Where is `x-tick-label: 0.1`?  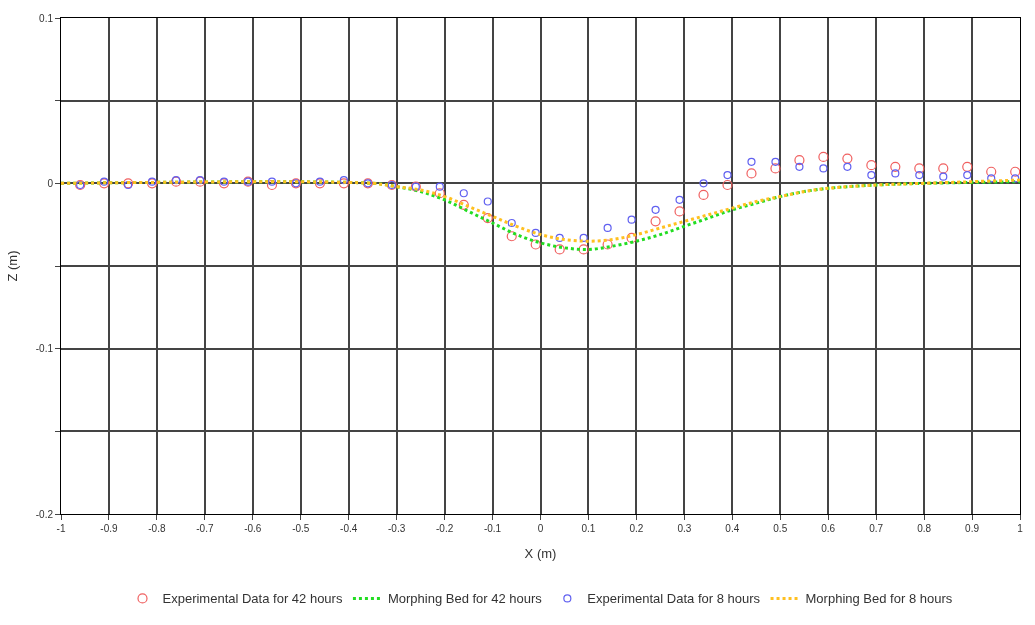
x-tick-label: 0.1 is located at coordinates (588, 528).